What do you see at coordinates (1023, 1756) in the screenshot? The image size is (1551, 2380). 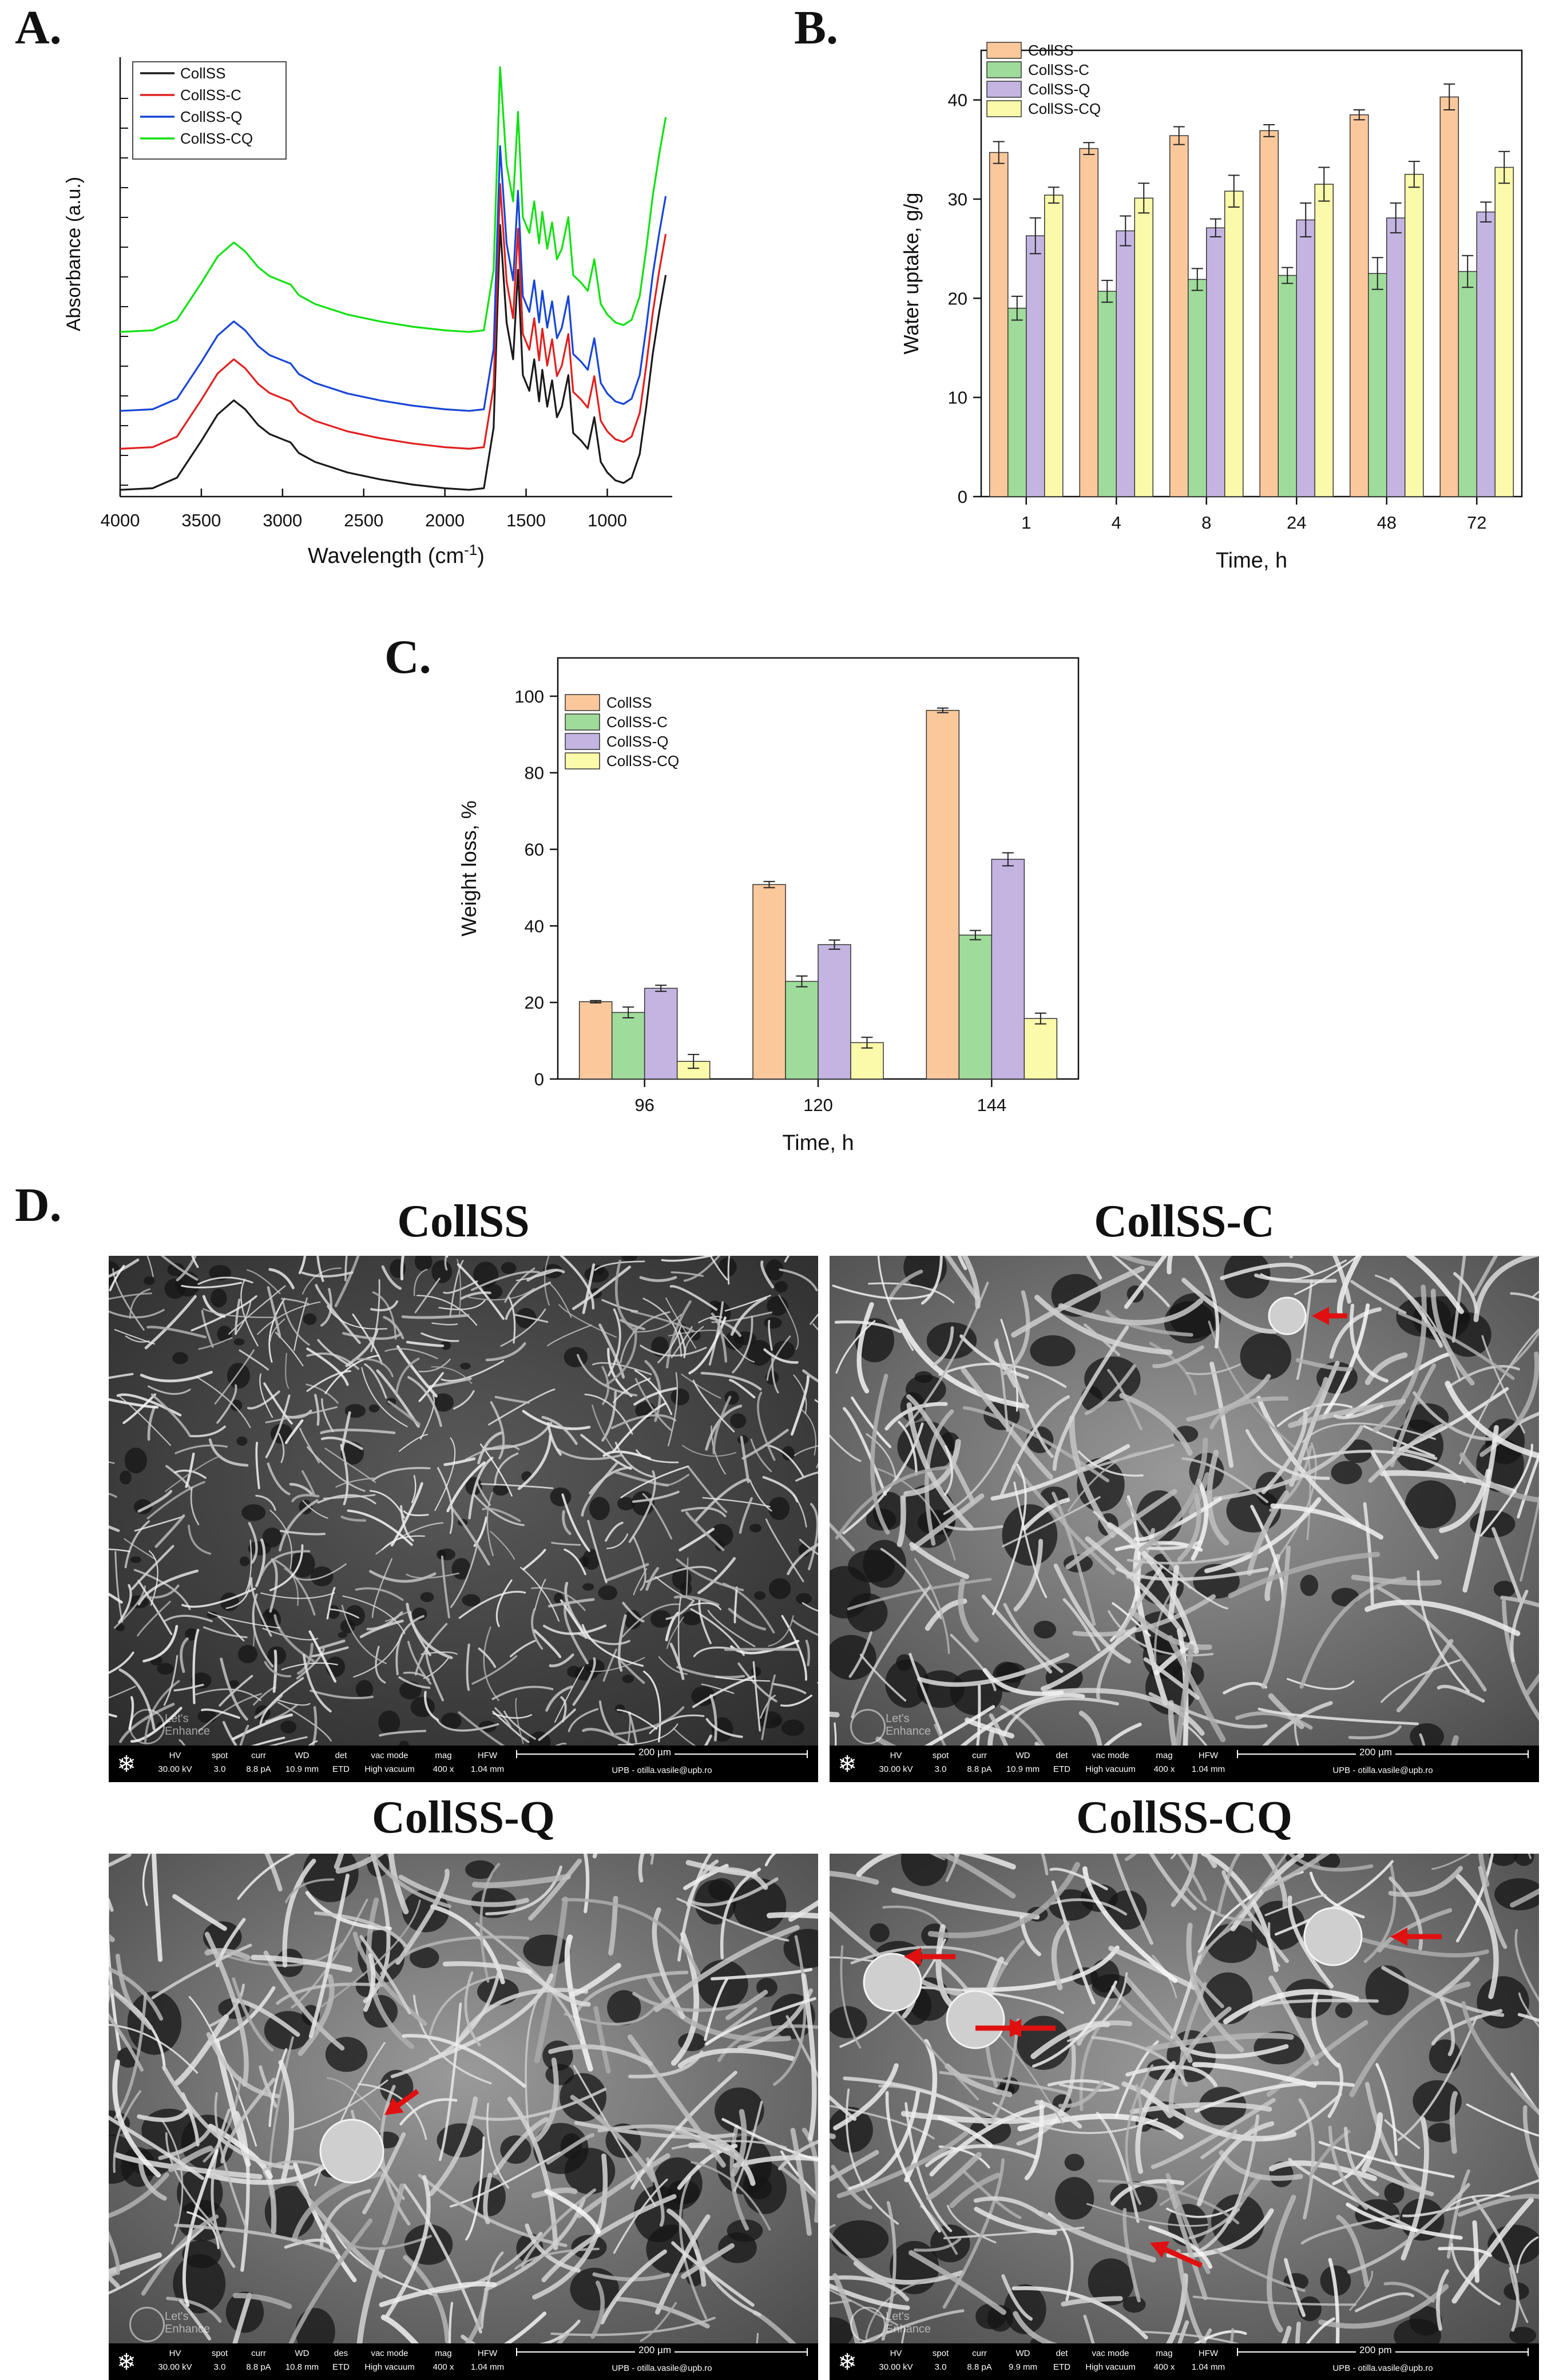 I see `databar-header: WD` at bounding box center [1023, 1756].